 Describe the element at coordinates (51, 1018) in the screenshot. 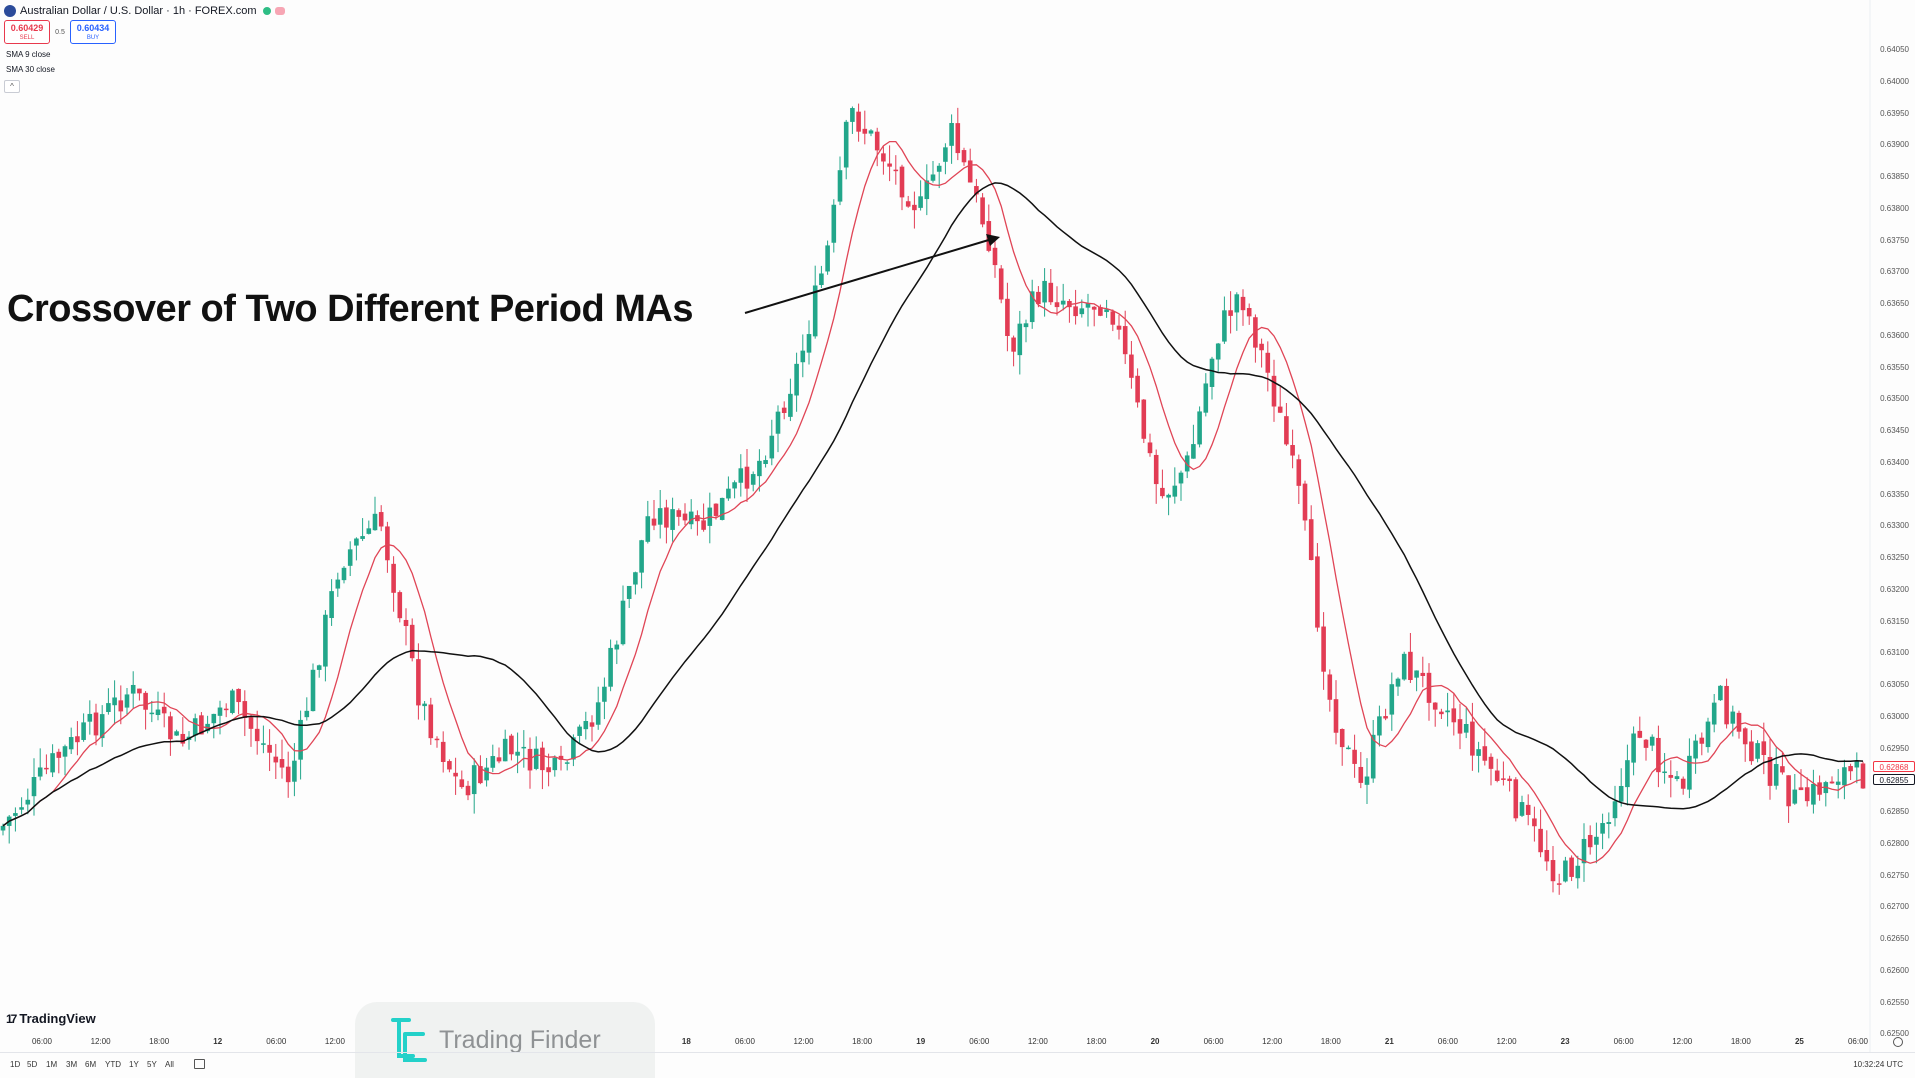

I see `tradingview-logo: 17 TradingView` at that location.